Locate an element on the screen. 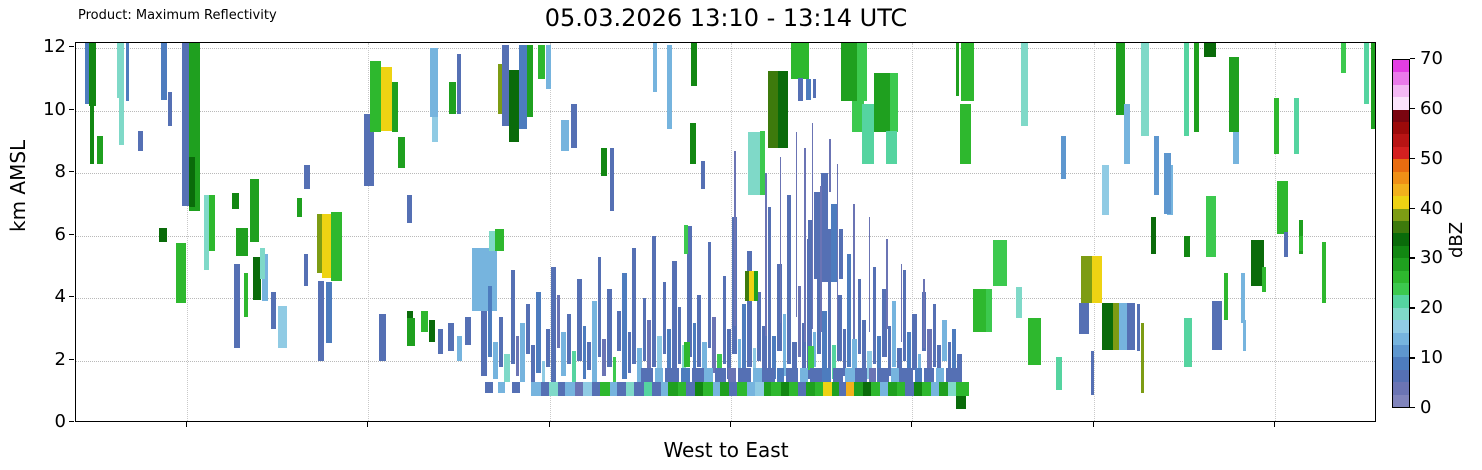 This screenshot has height=470, width=1482. colorbar-tick-label: 10 is located at coordinates (1431, 358).